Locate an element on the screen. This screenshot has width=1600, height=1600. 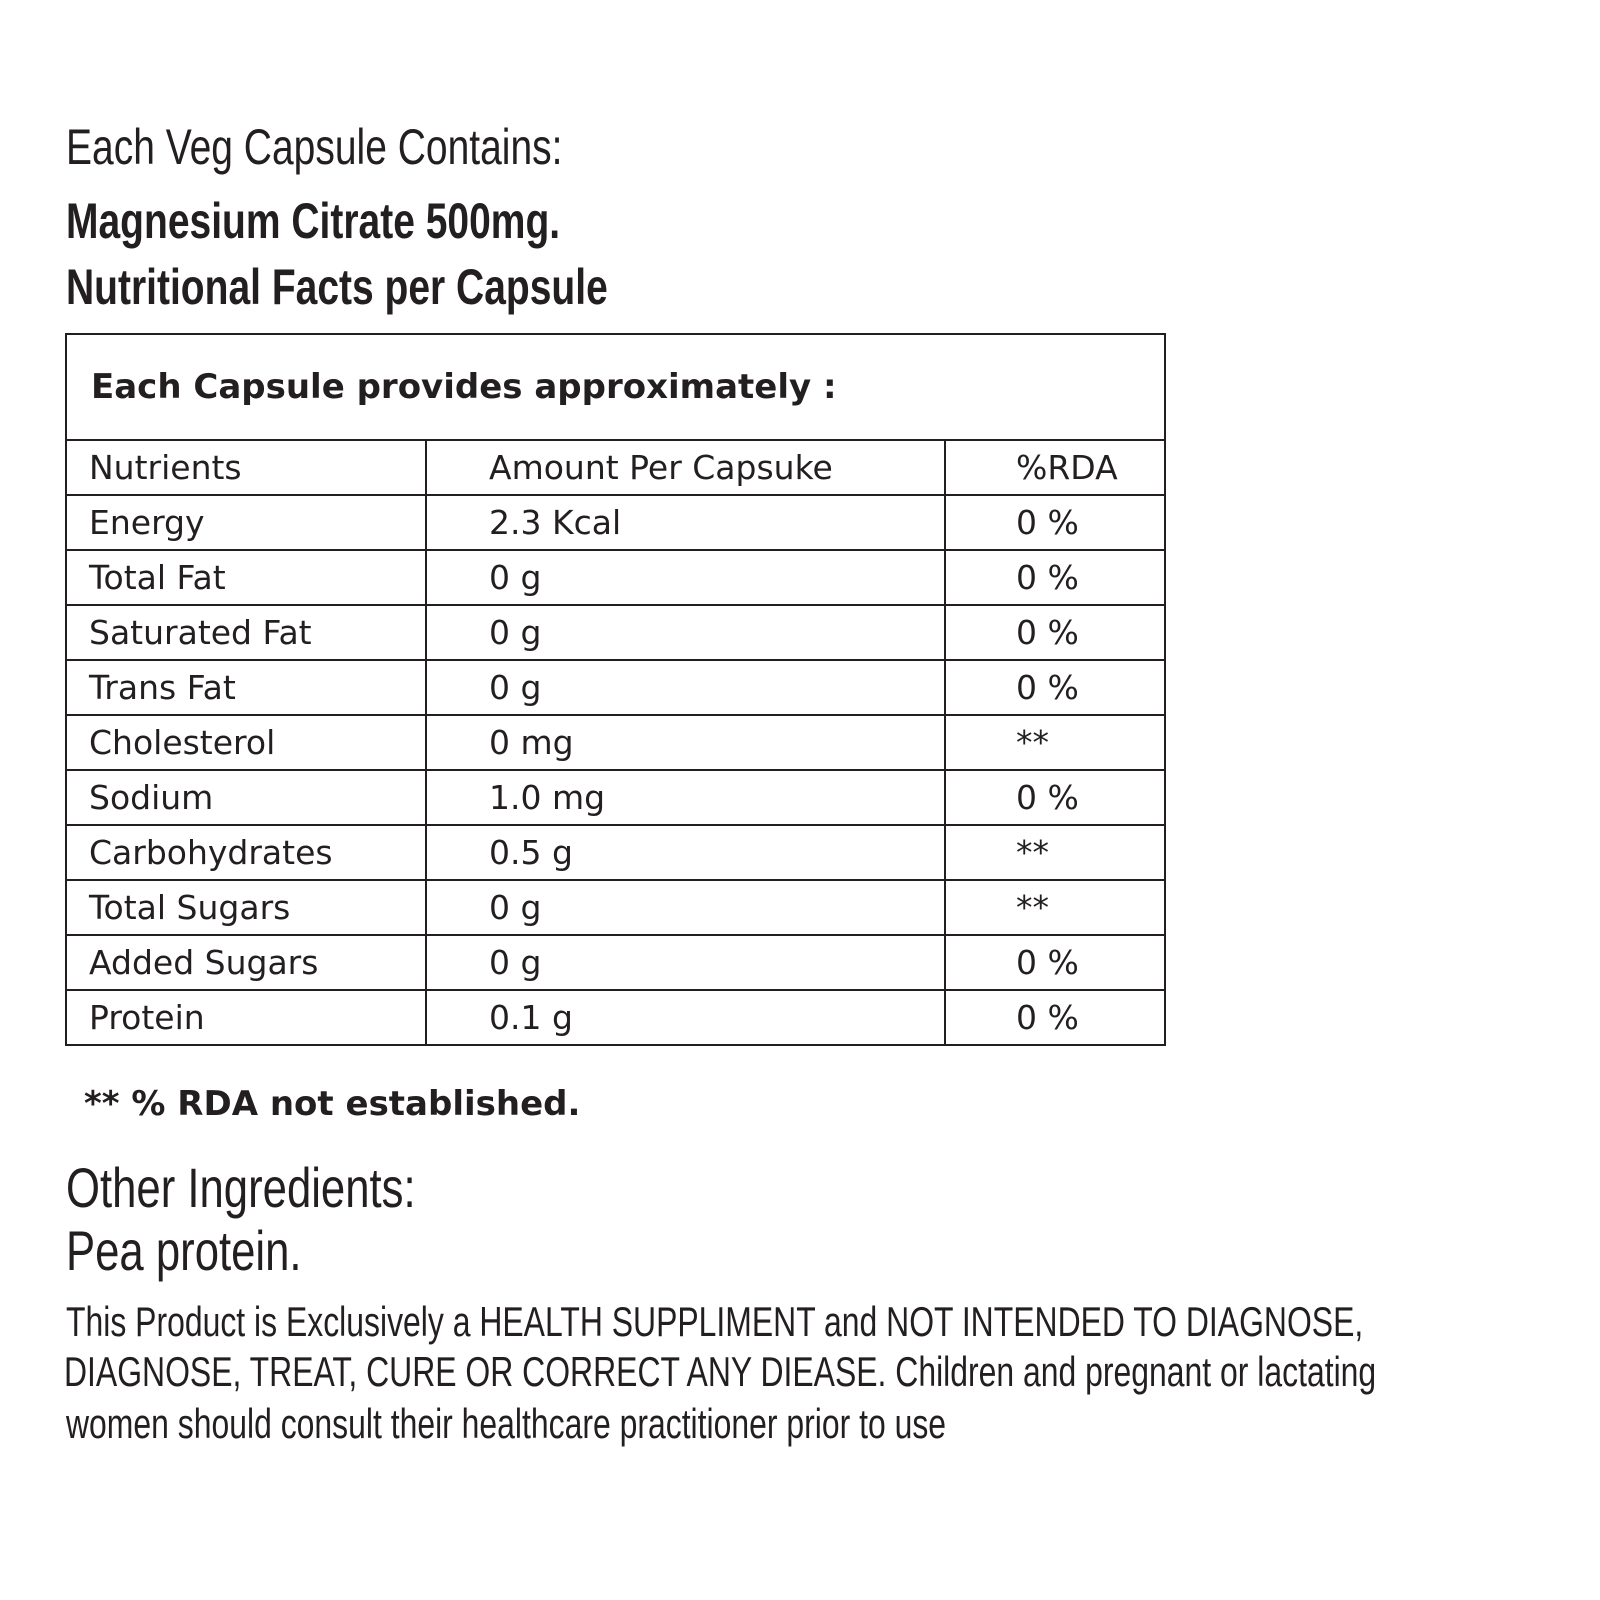
table-row: Energy 2.3 Kcal 0 % is located at coordinates (615, 522).